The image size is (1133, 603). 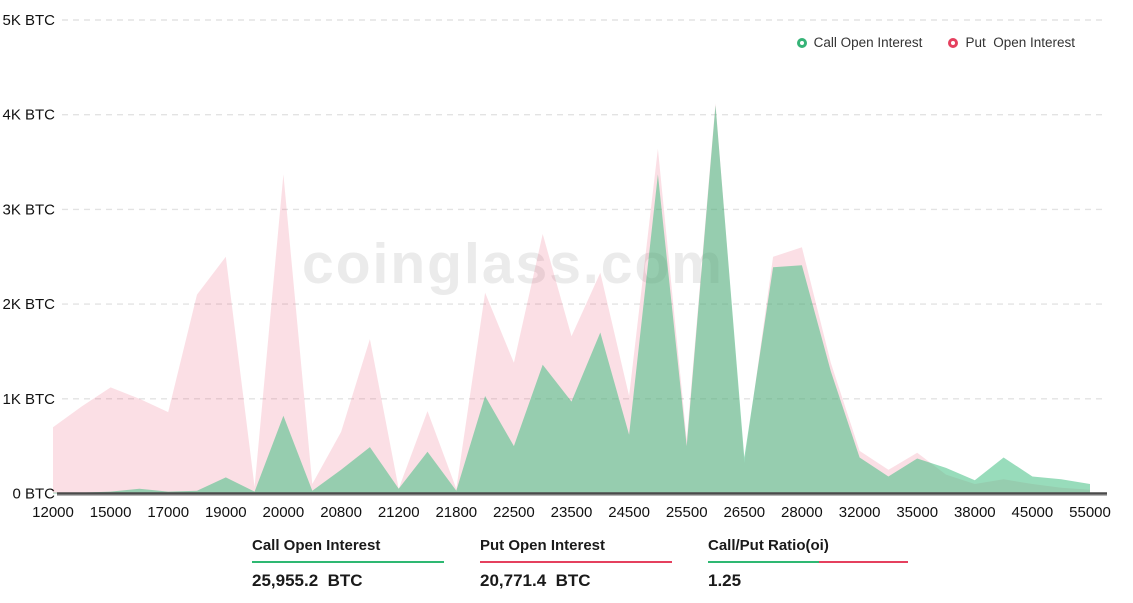 What do you see at coordinates (1020, 42) in the screenshot?
I see `legend-label-put: Put Open Interest` at bounding box center [1020, 42].